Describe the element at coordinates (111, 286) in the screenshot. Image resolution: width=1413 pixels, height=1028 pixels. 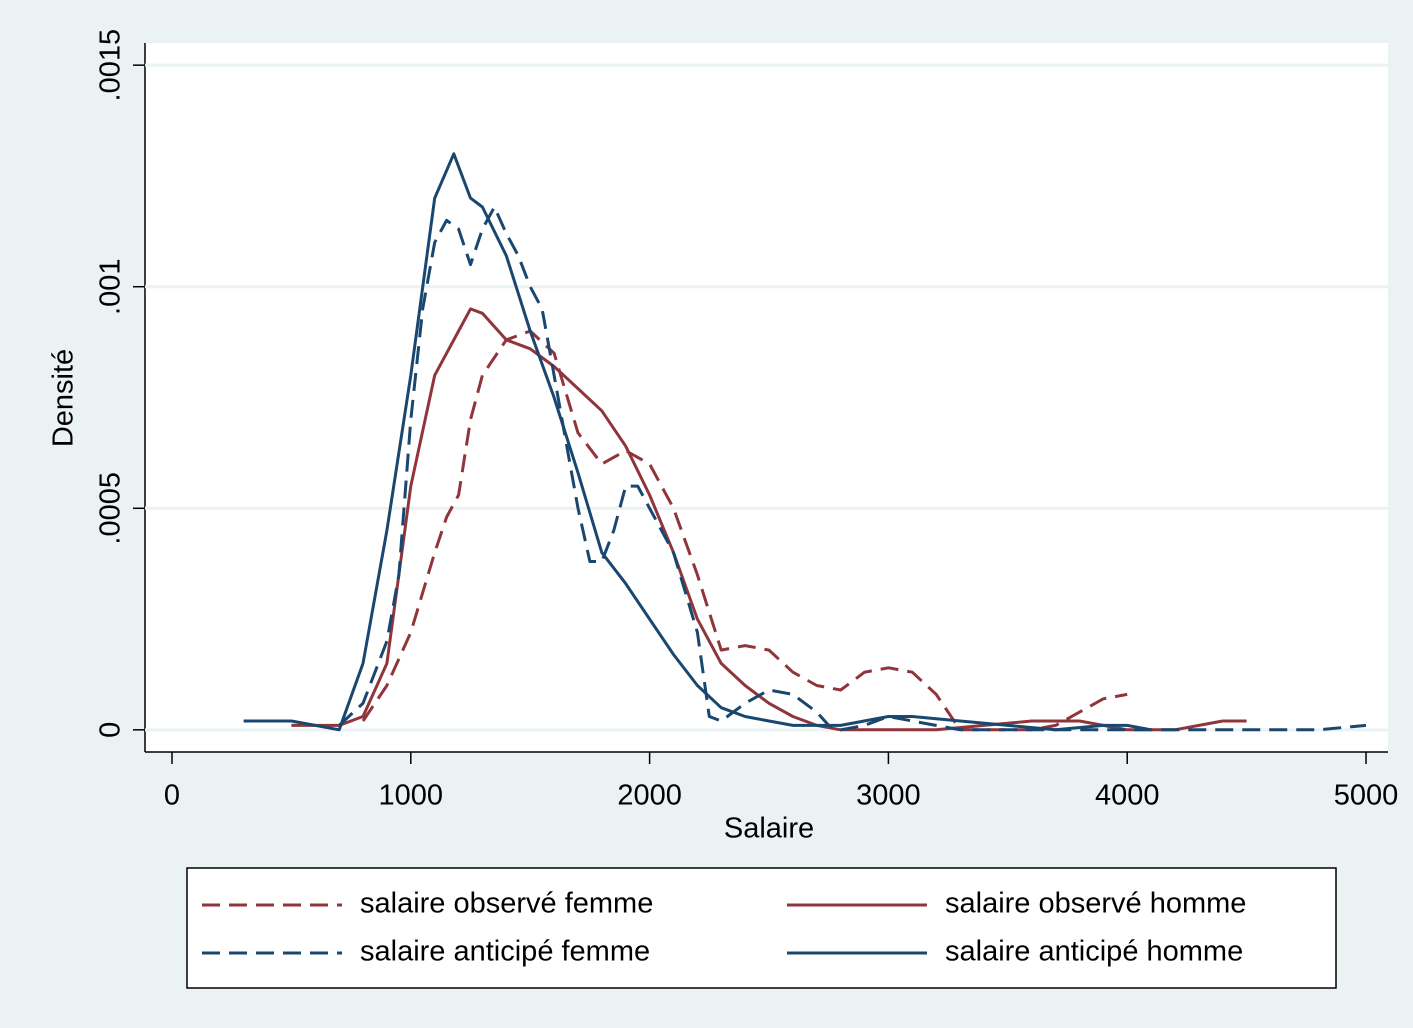
I see `y-tick-label: .001` at that location.